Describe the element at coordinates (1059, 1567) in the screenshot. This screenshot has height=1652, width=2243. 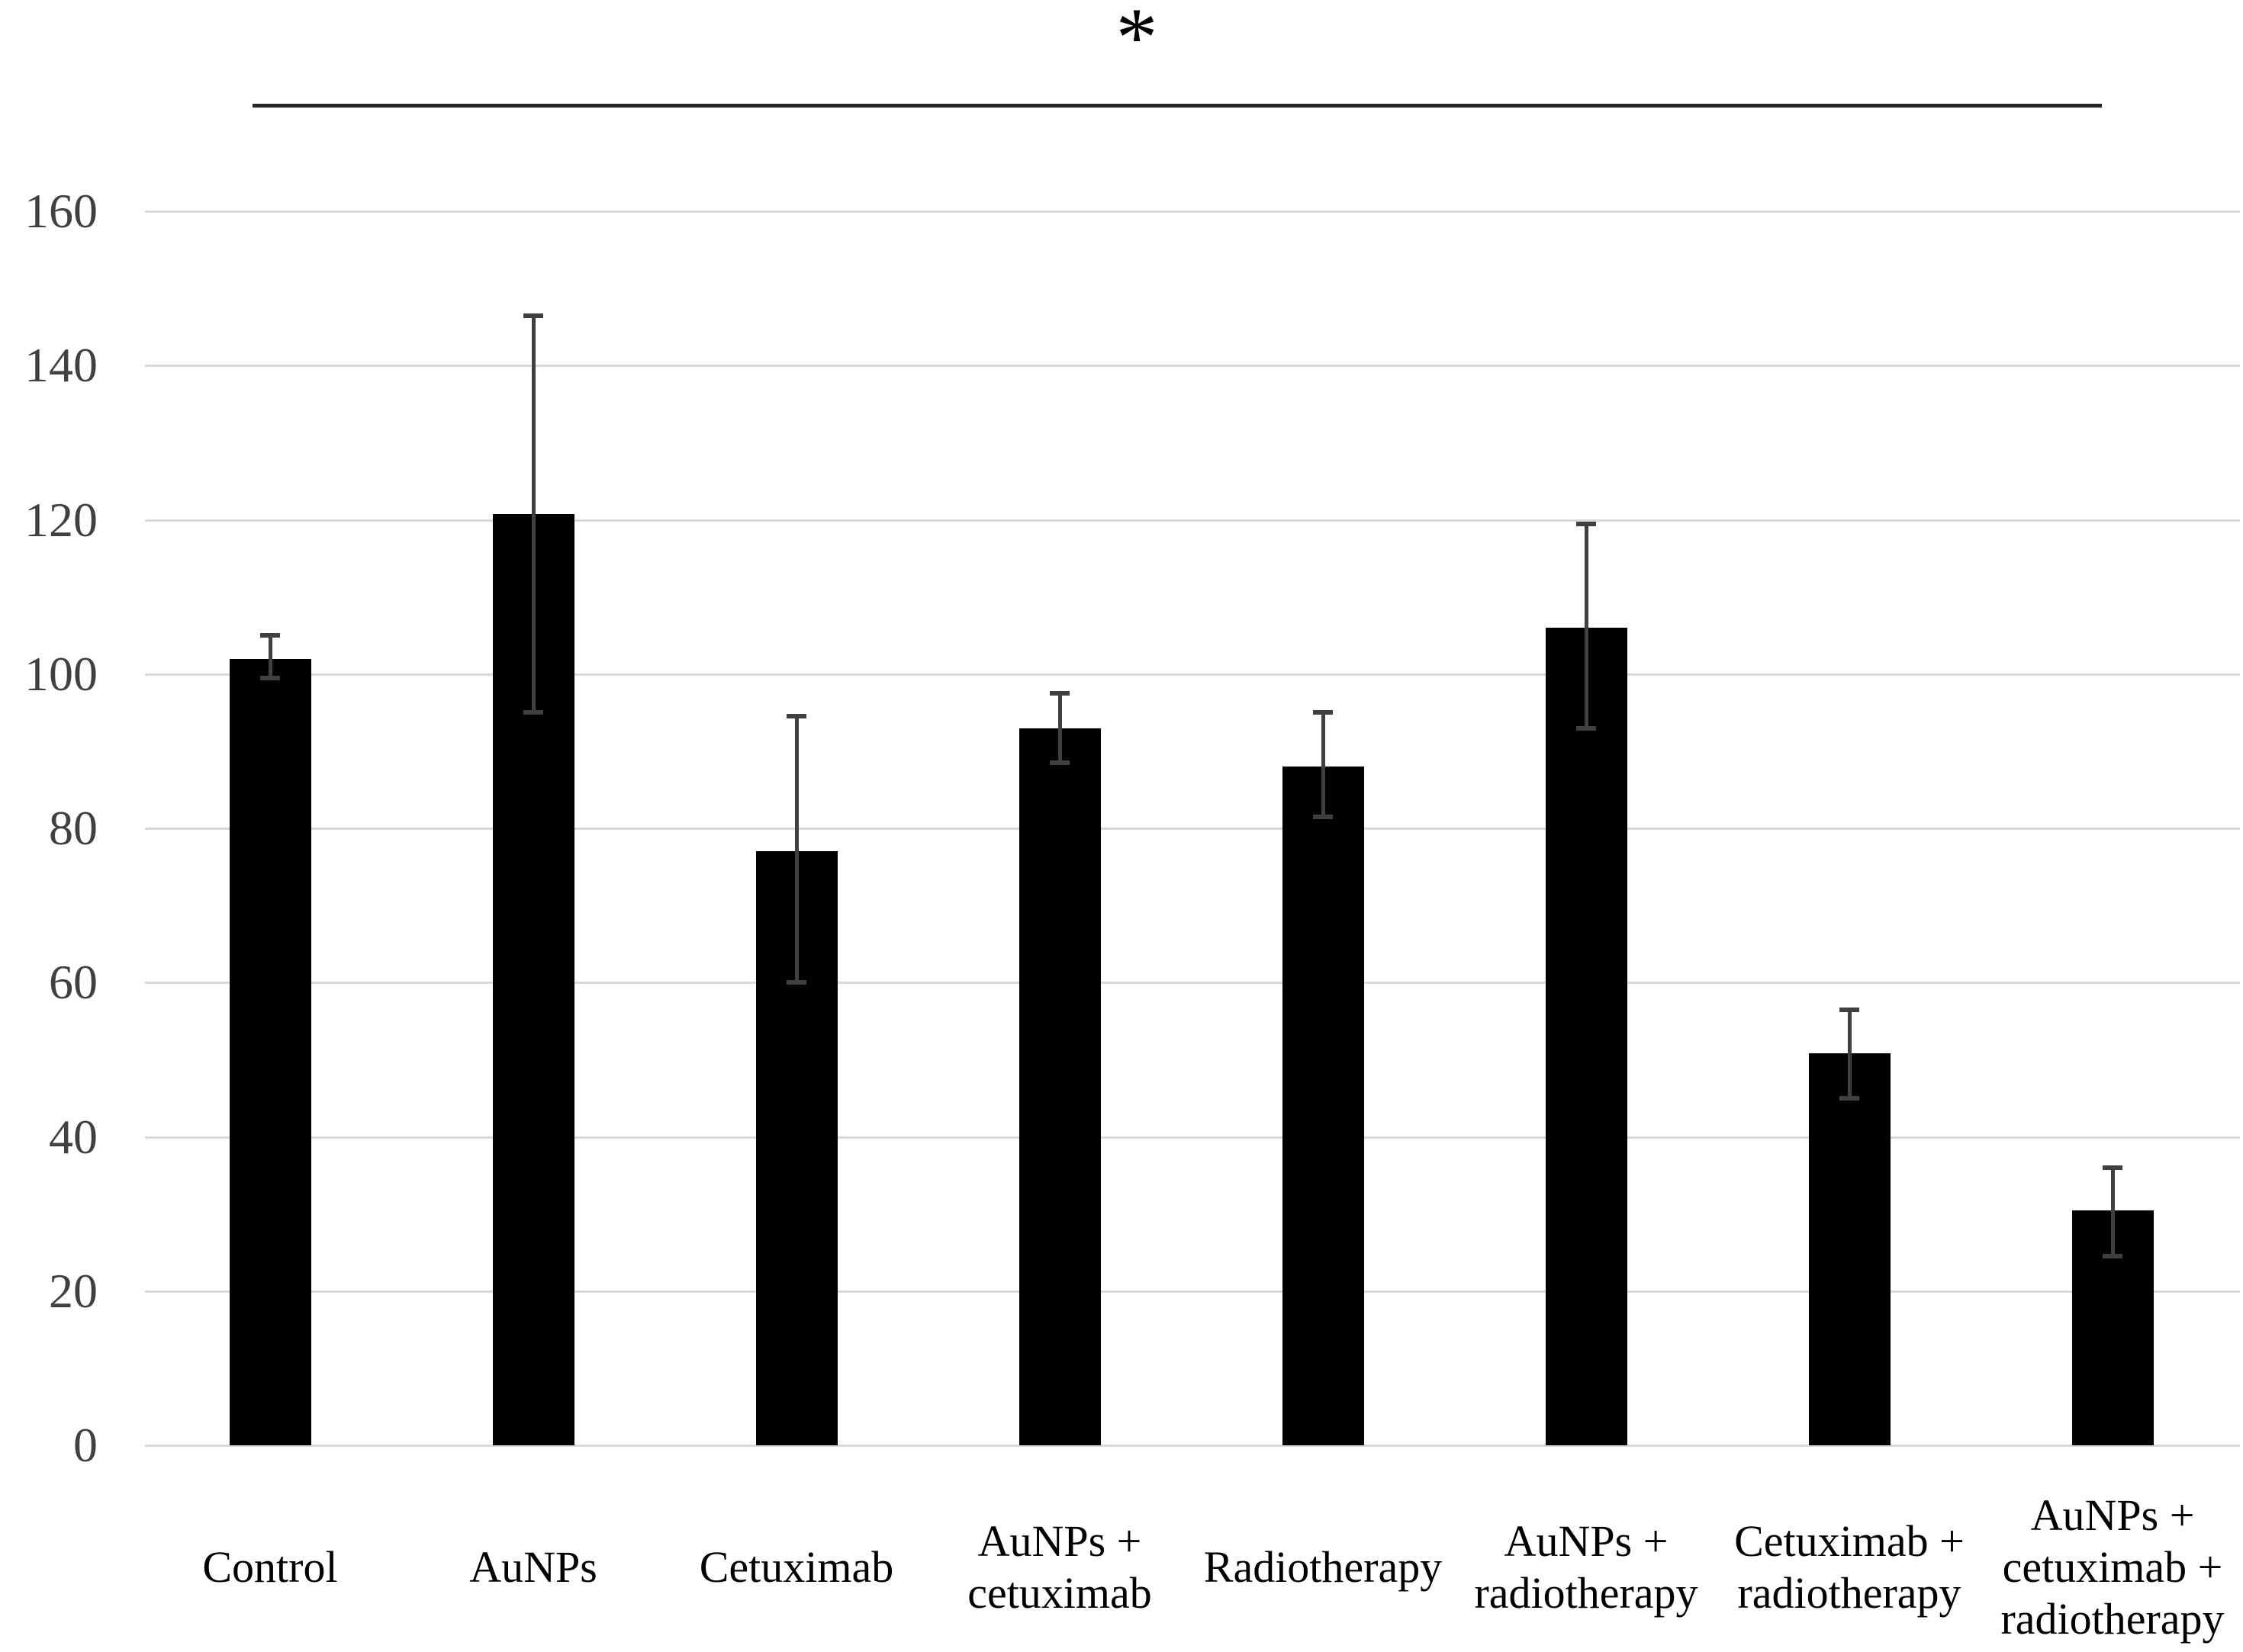
I see `x-category-label: AuNPs + cetuximab` at that location.